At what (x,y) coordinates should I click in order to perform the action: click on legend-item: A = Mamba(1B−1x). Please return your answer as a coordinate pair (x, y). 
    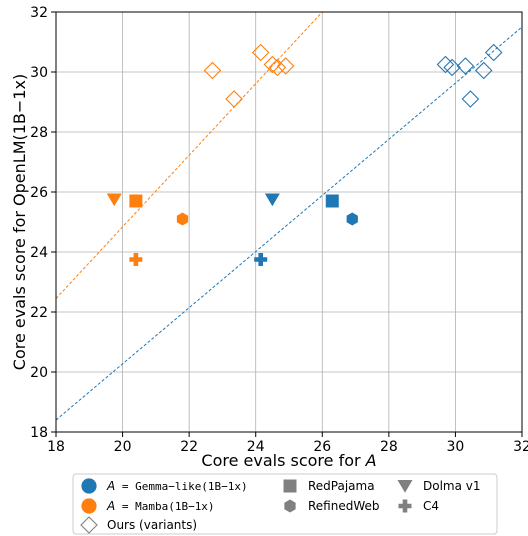
    Looking at the image, I should click on (148, 506).